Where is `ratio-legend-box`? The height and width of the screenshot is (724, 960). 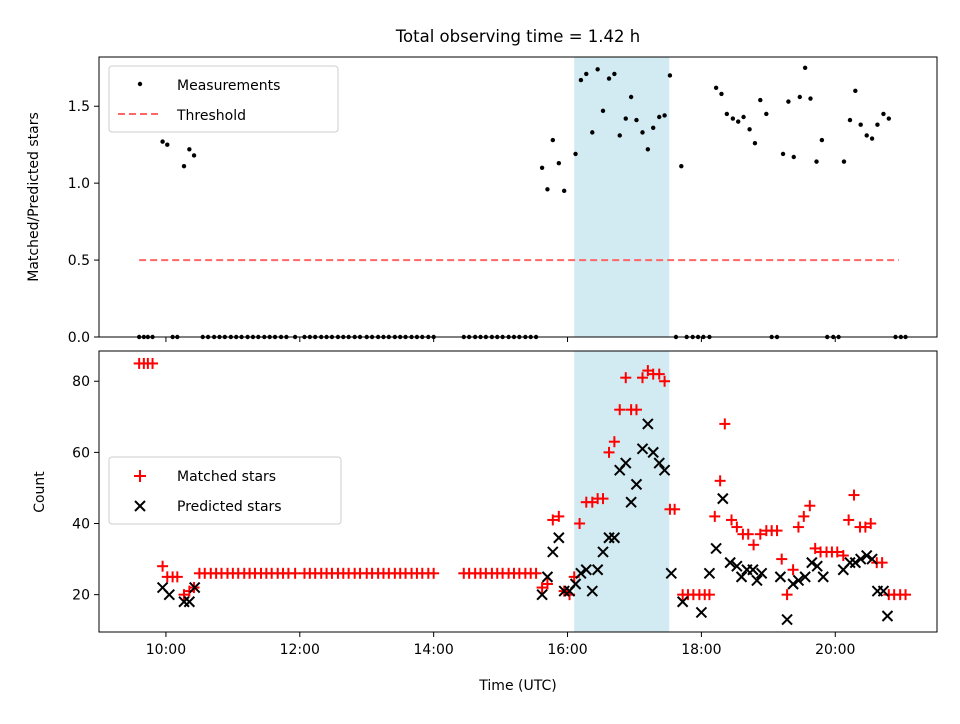
ratio-legend-box is located at coordinates (223, 99).